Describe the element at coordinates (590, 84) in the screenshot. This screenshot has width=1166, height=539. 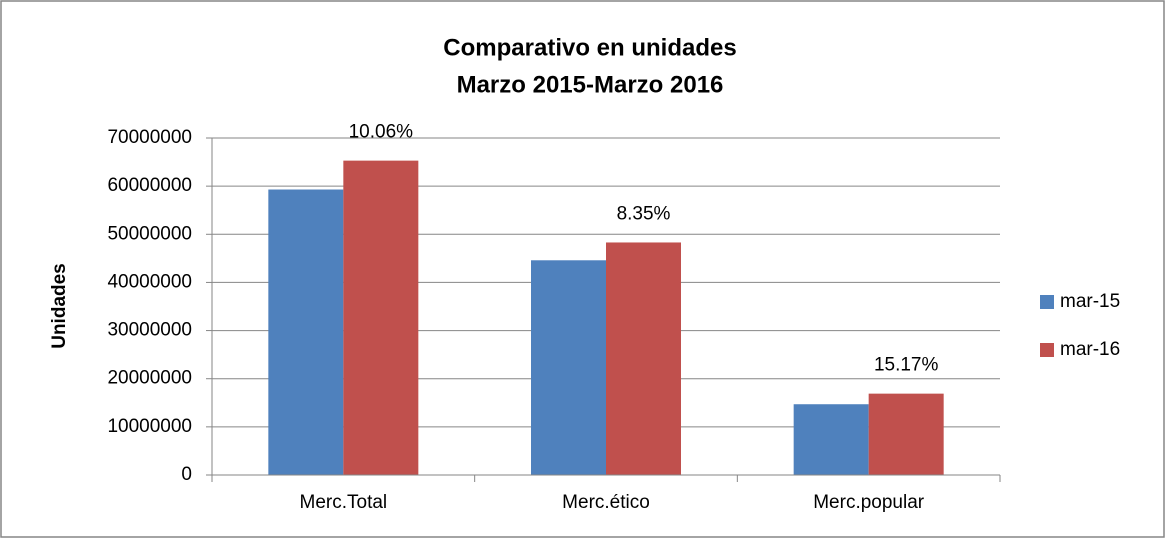
I see `chart-subtitle: Marzo 2015-Marzo 2016` at that location.